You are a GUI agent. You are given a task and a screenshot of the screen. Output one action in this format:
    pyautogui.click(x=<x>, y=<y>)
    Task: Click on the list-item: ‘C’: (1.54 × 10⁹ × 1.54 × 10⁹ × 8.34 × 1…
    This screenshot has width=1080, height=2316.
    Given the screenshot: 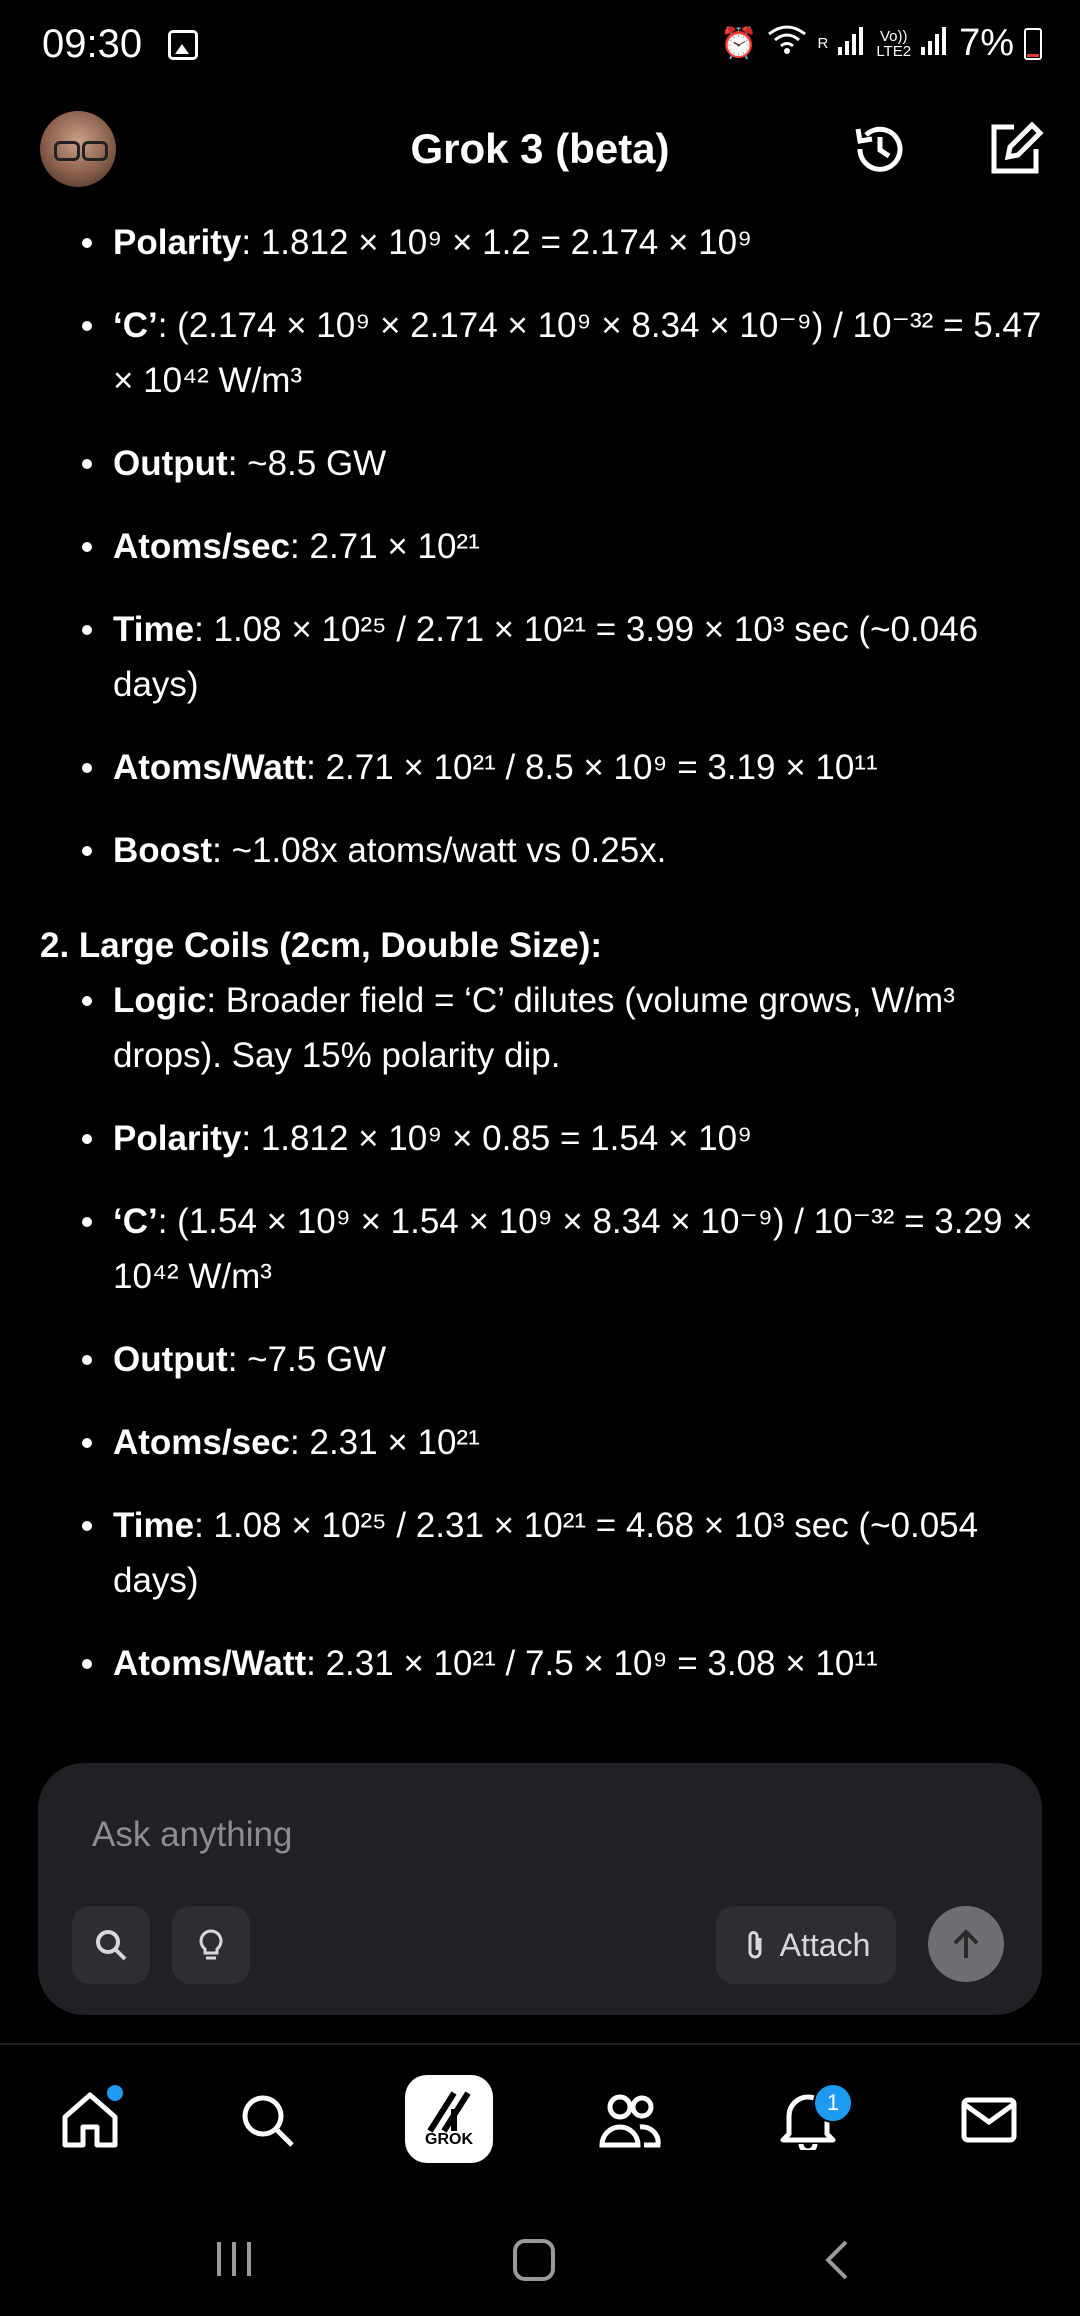 What is the action you would take?
    pyautogui.click(x=540, y=1249)
    